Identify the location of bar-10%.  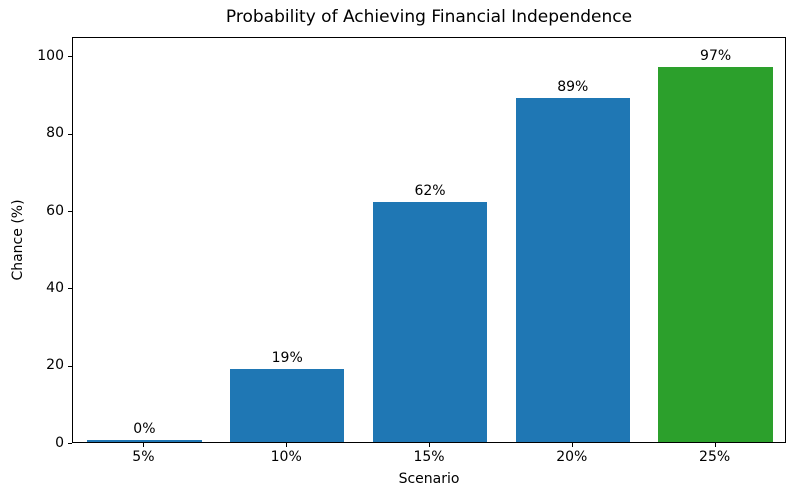
(287, 405).